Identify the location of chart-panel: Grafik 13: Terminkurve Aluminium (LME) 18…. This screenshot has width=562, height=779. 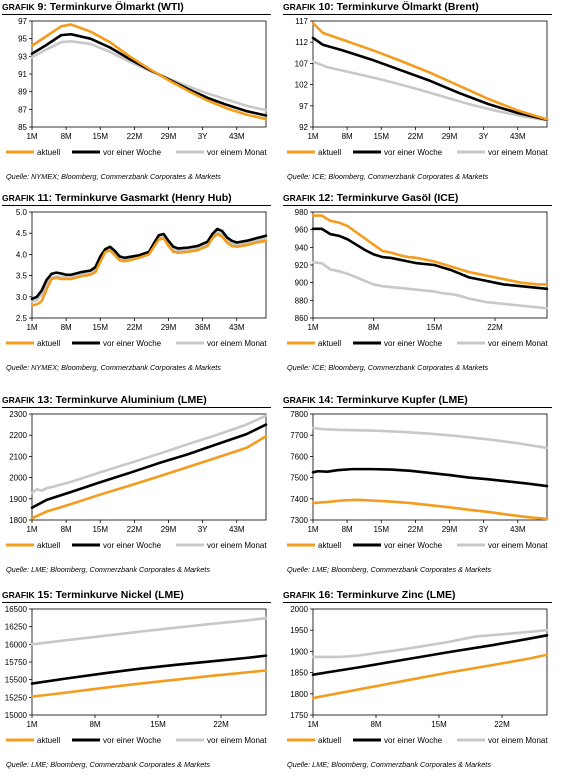
(140, 488).